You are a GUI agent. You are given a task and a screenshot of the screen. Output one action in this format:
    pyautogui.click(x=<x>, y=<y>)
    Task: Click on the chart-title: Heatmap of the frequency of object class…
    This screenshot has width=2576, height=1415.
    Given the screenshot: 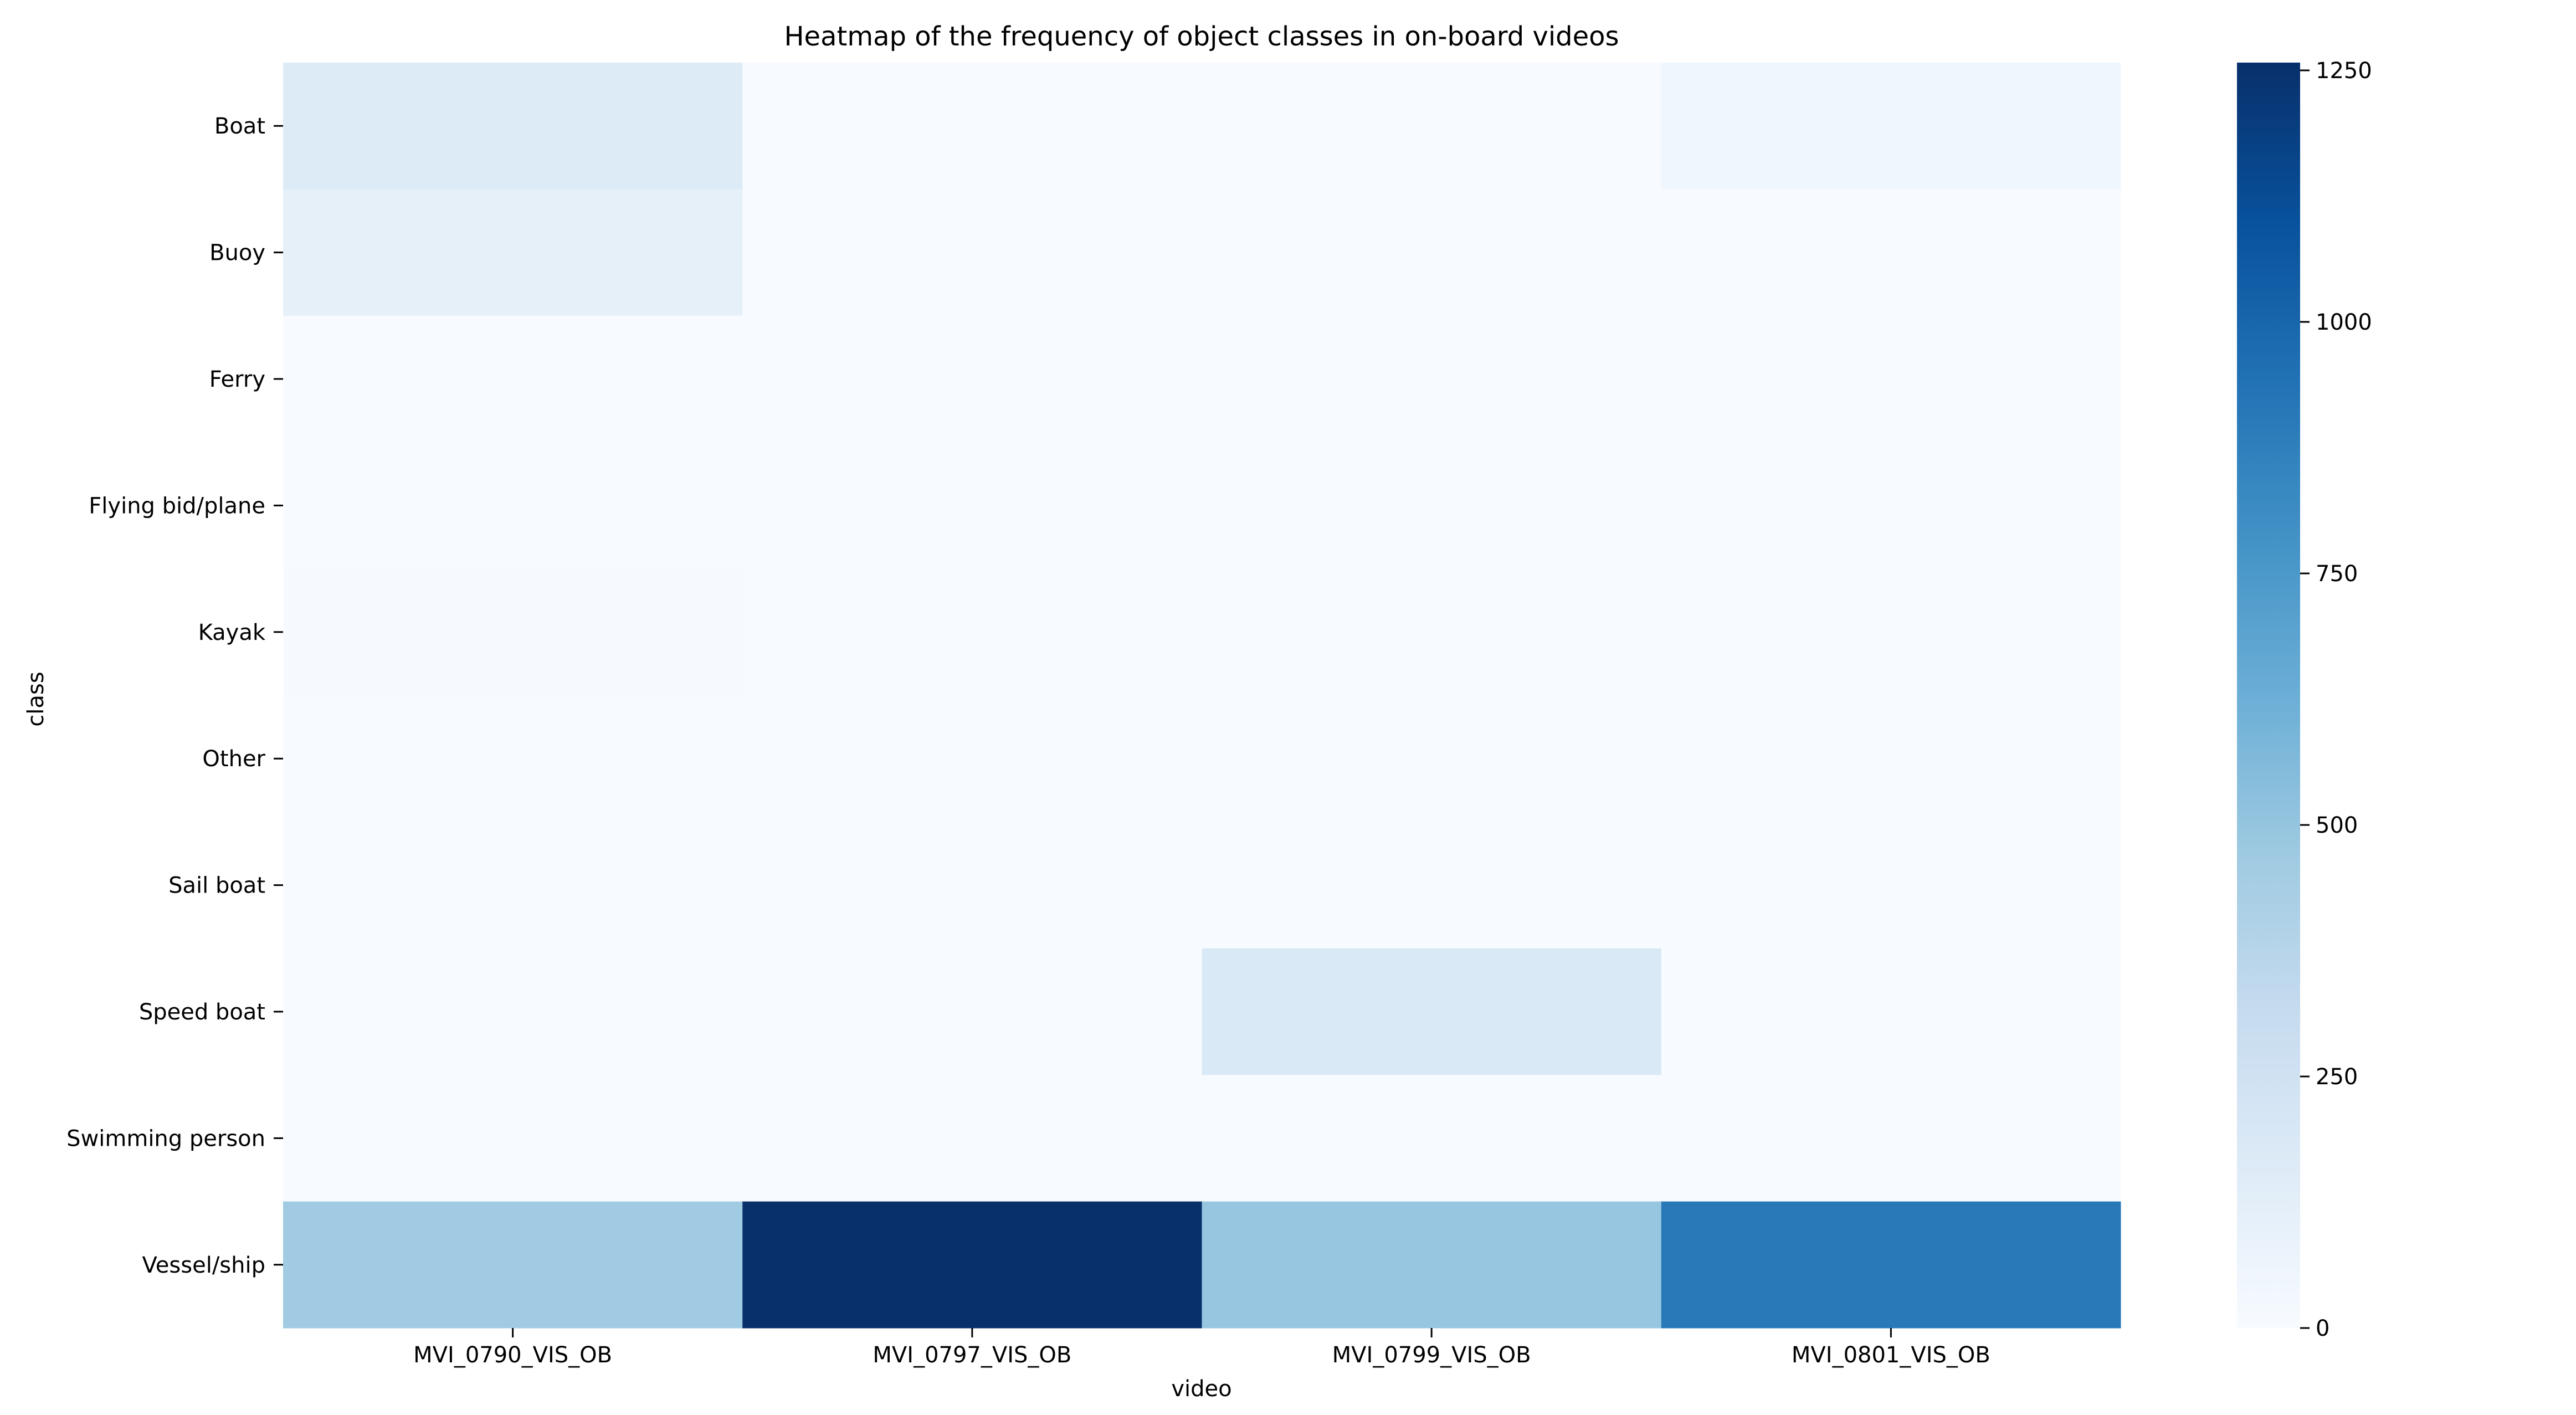 What is the action you would take?
    pyautogui.click(x=1201, y=36)
    